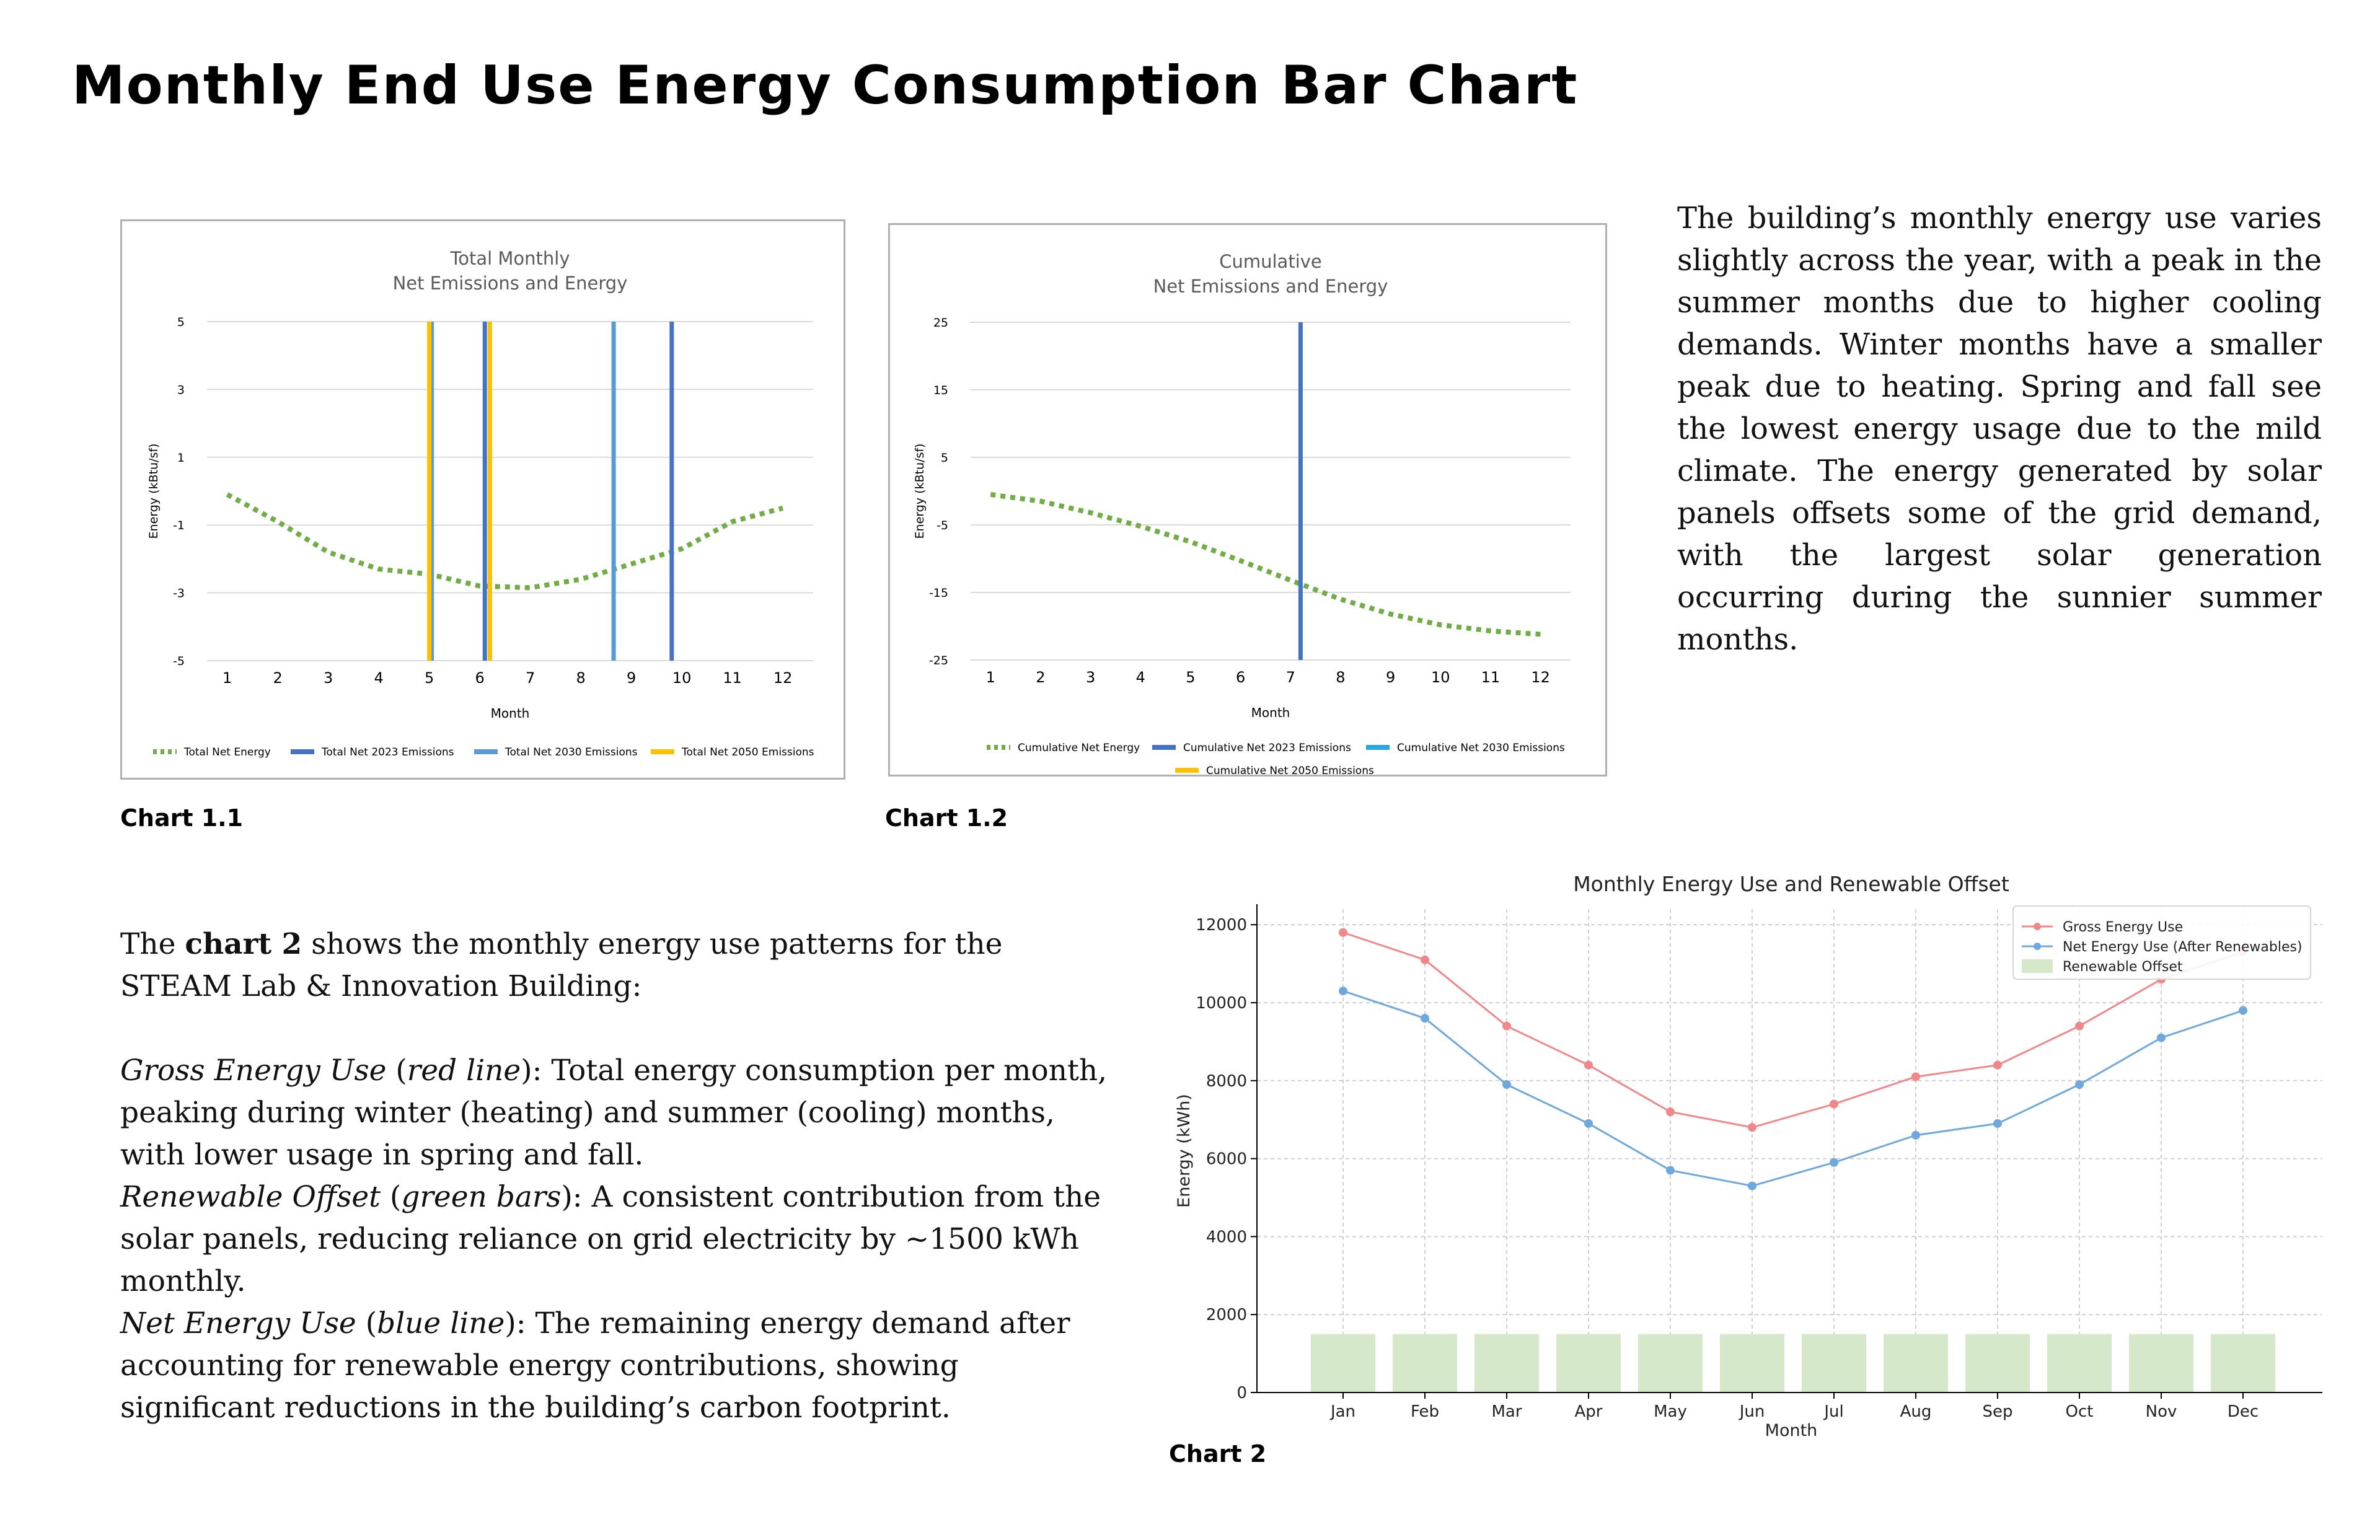 This screenshot has height=1540, width=2380. What do you see at coordinates (1425, 1411) in the screenshot?
I see `x-tick-label: Feb` at bounding box center [1425, 1411].